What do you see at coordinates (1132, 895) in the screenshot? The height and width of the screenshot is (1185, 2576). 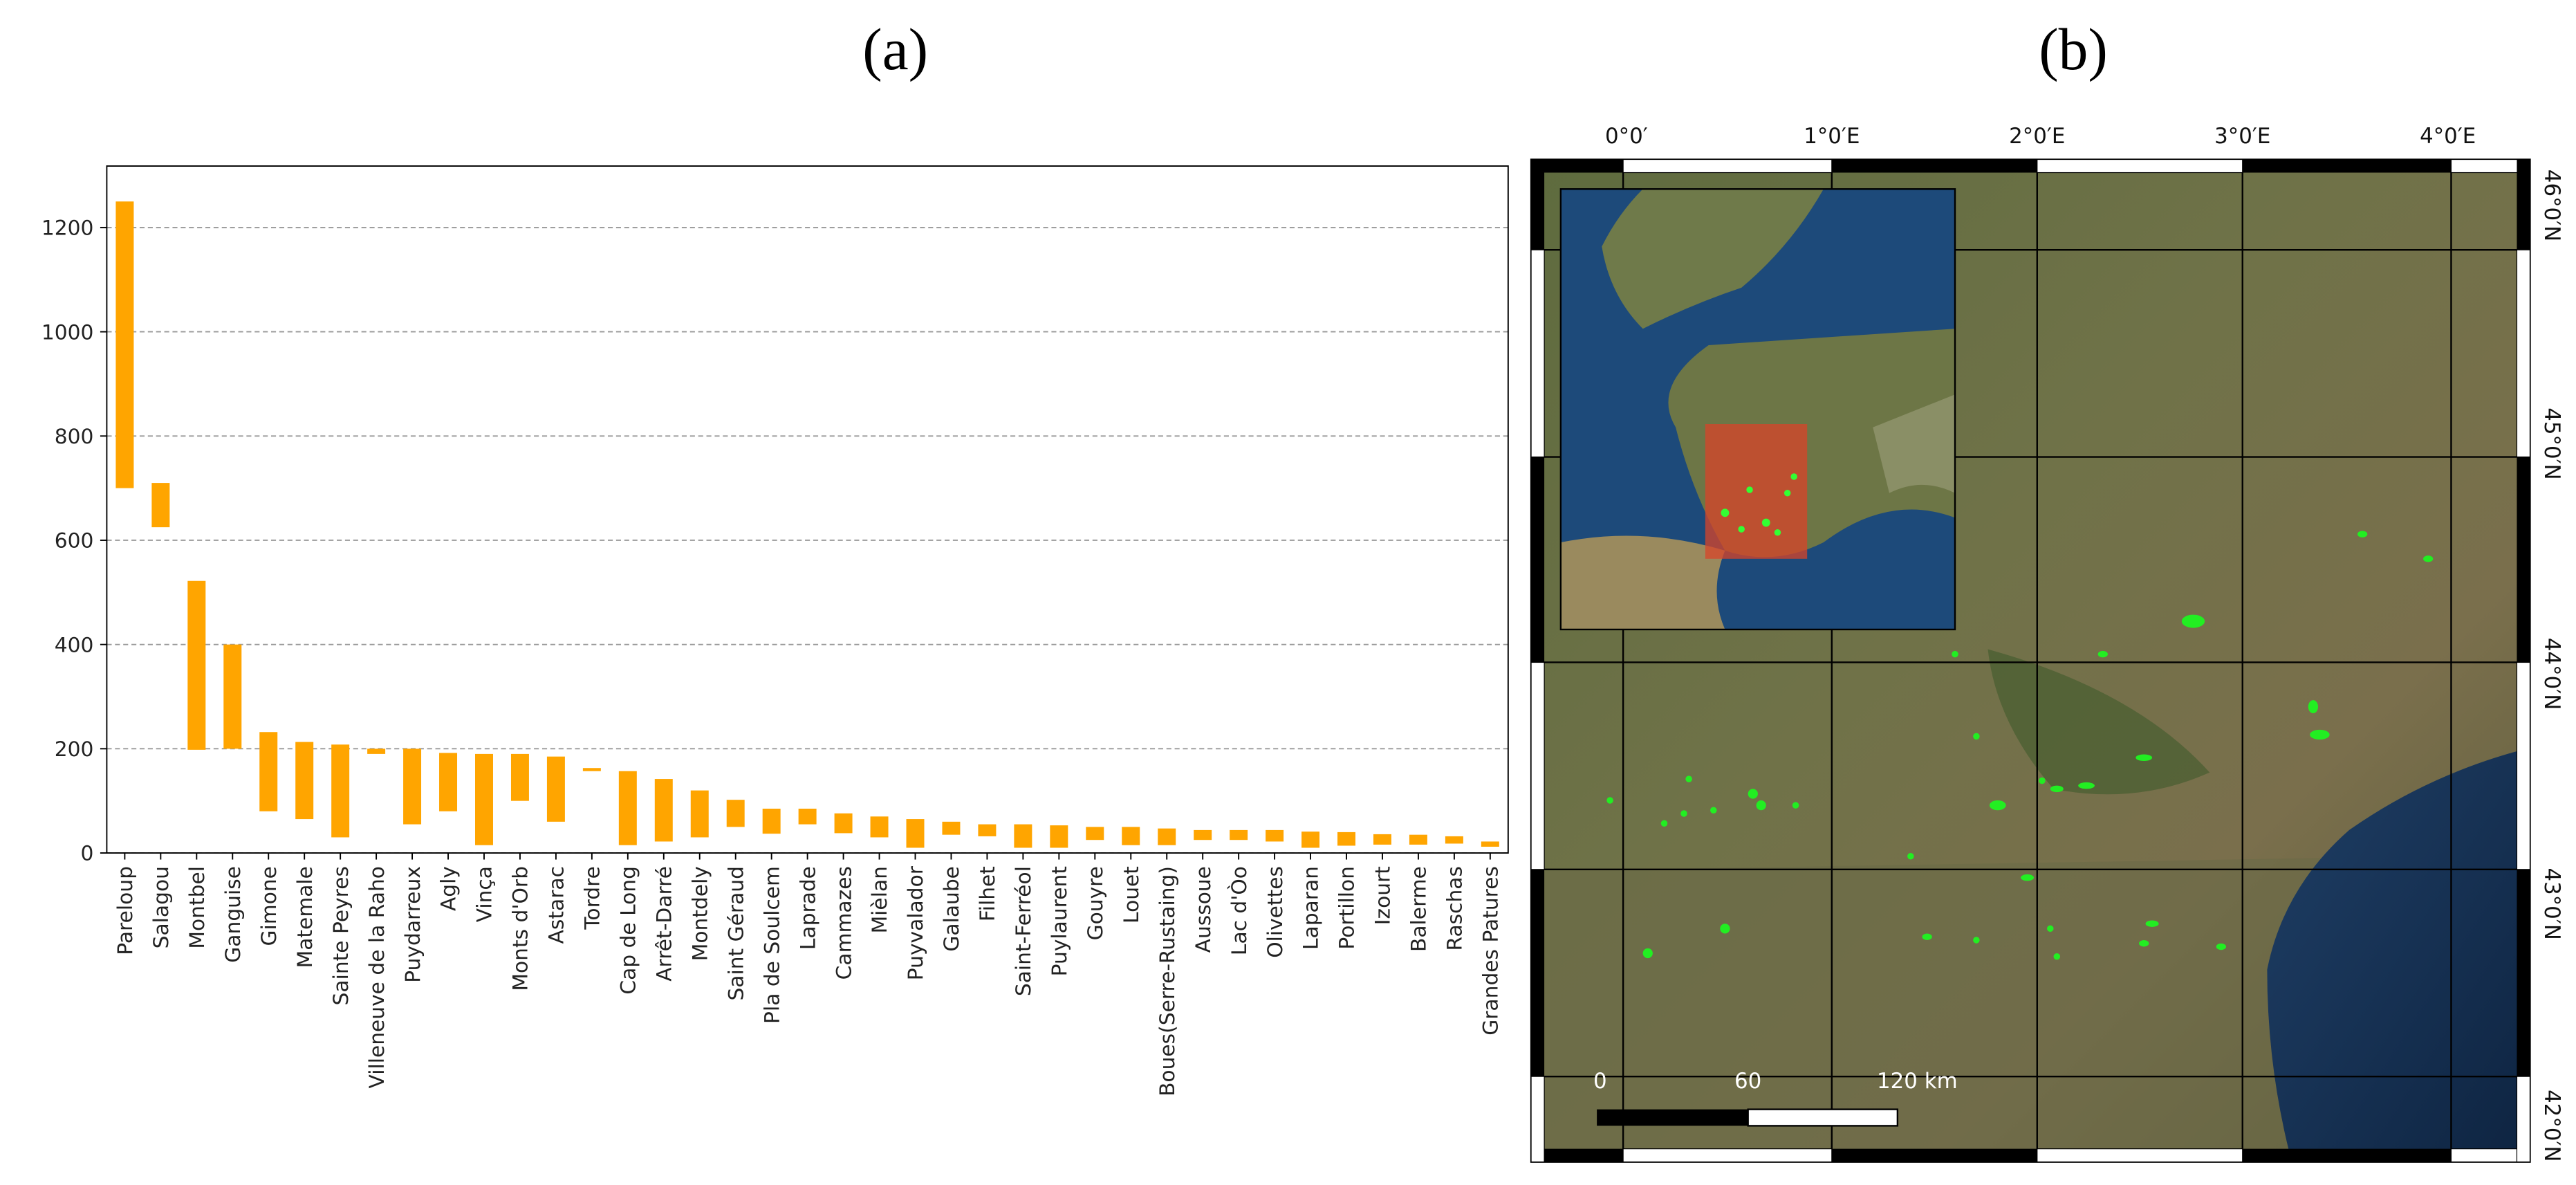 I see `x-tick-label: Louet` at bounding box center [1132, 895].